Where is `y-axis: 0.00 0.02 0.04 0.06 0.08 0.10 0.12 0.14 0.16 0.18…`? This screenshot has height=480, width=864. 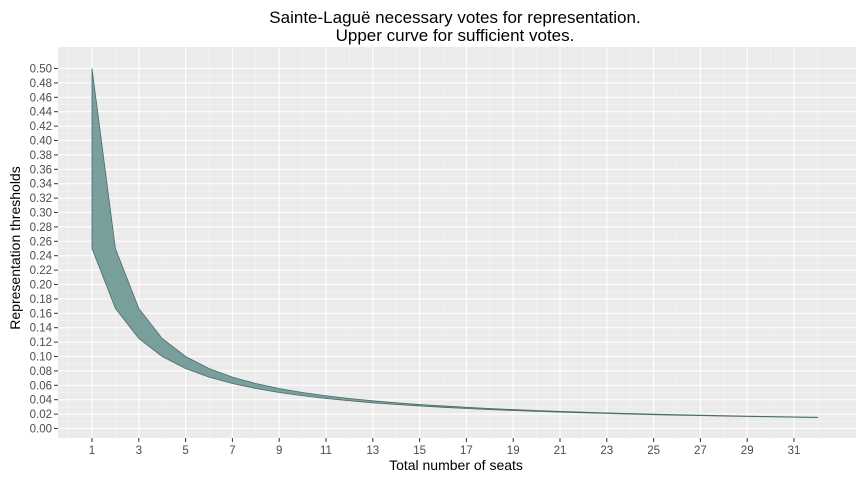
y-axis: 0.00 0.02 0.04 0.06 0.08 0.10 0.12 0.14 0.16 0.18… is located at coordinates (44, 250).